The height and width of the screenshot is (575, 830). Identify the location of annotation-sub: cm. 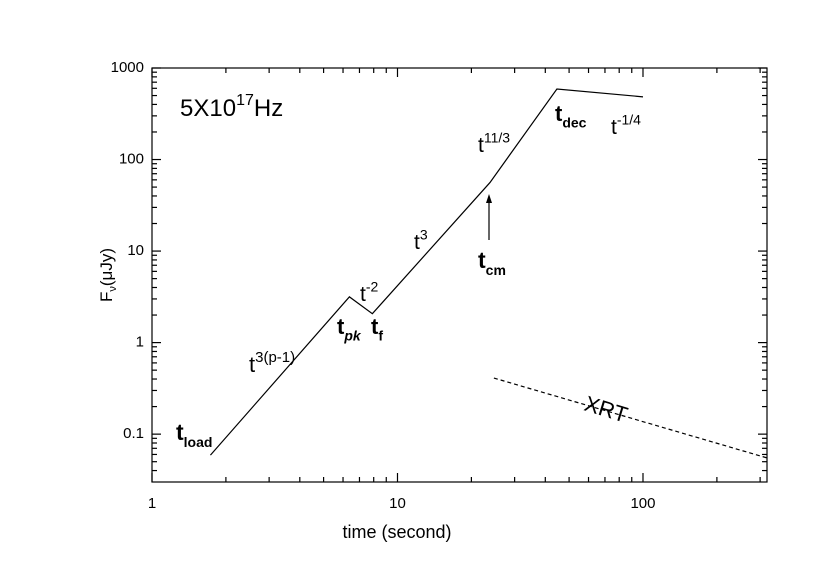
(496, 270).